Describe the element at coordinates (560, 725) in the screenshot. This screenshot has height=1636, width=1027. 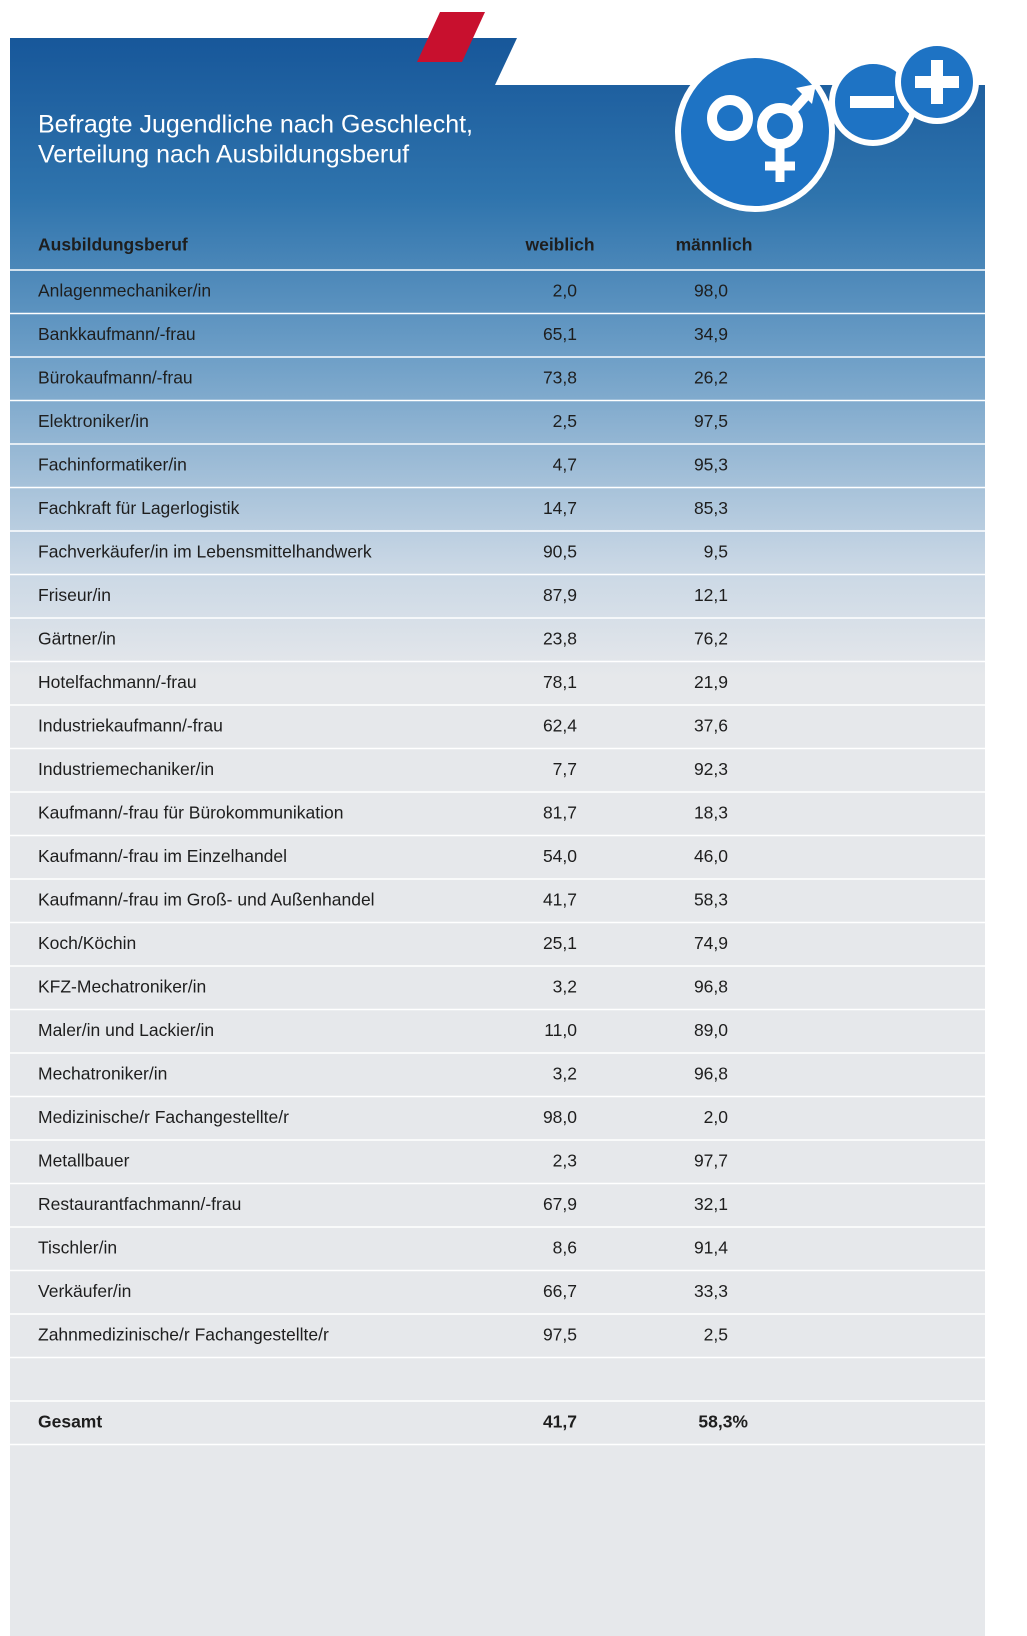
I see `cell: 62,4` at that location.